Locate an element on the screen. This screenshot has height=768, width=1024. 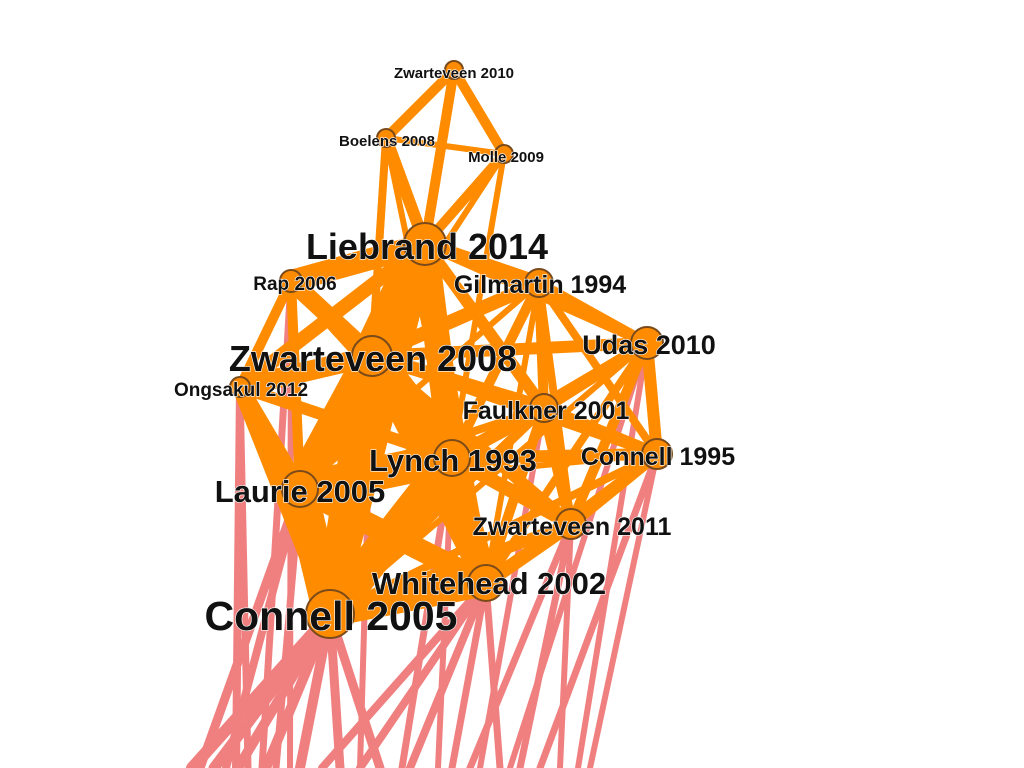
node-gilmartin1994 is located at coordinates (539, 283).